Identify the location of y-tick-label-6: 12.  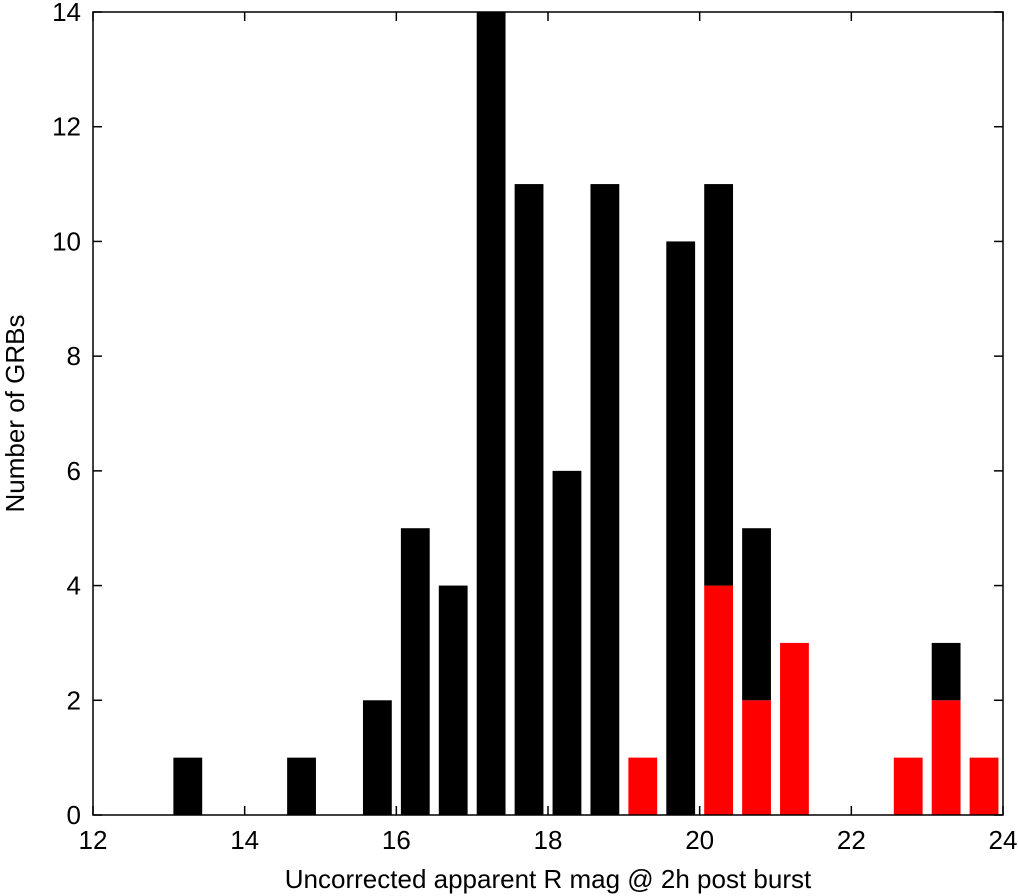
(66, 127).